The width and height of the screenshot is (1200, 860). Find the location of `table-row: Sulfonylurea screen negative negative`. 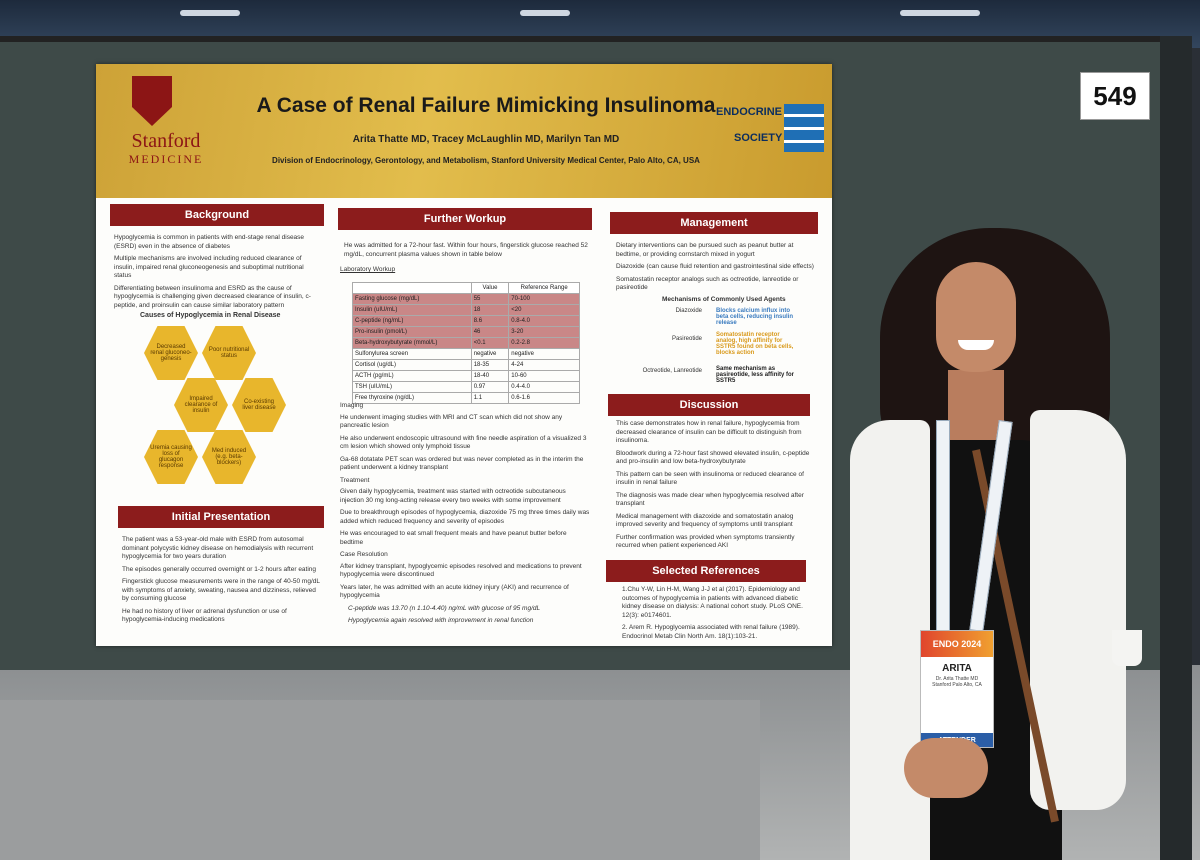

table-row: Sulfonylurea screen negative negative is located at coordinates (466, 354).